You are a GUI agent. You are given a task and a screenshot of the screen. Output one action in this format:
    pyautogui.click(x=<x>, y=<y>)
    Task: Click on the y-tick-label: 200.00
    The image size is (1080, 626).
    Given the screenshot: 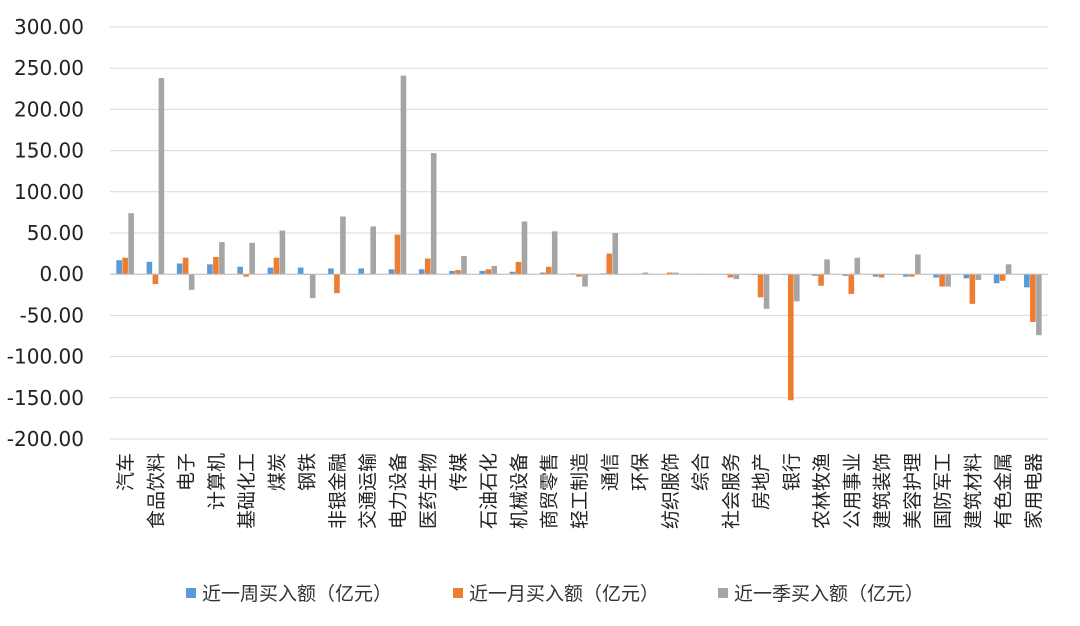 What is the action you would take?
    pyautogui.click(x=49, y=109)
    